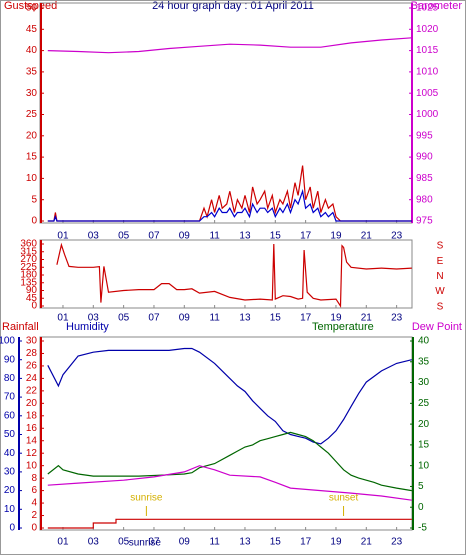 Image resolution: width=466 pixels, height=555 pixels. Describe the element at coordinates (427, 29) in the screenshot. I see `y-tick-label: 1020` at that location.